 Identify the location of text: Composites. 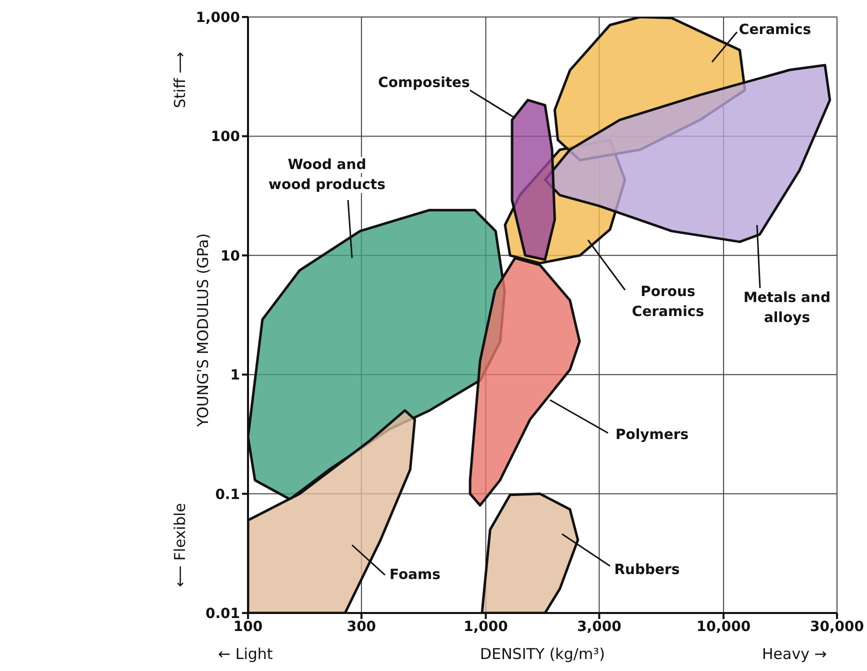
(424, 83).